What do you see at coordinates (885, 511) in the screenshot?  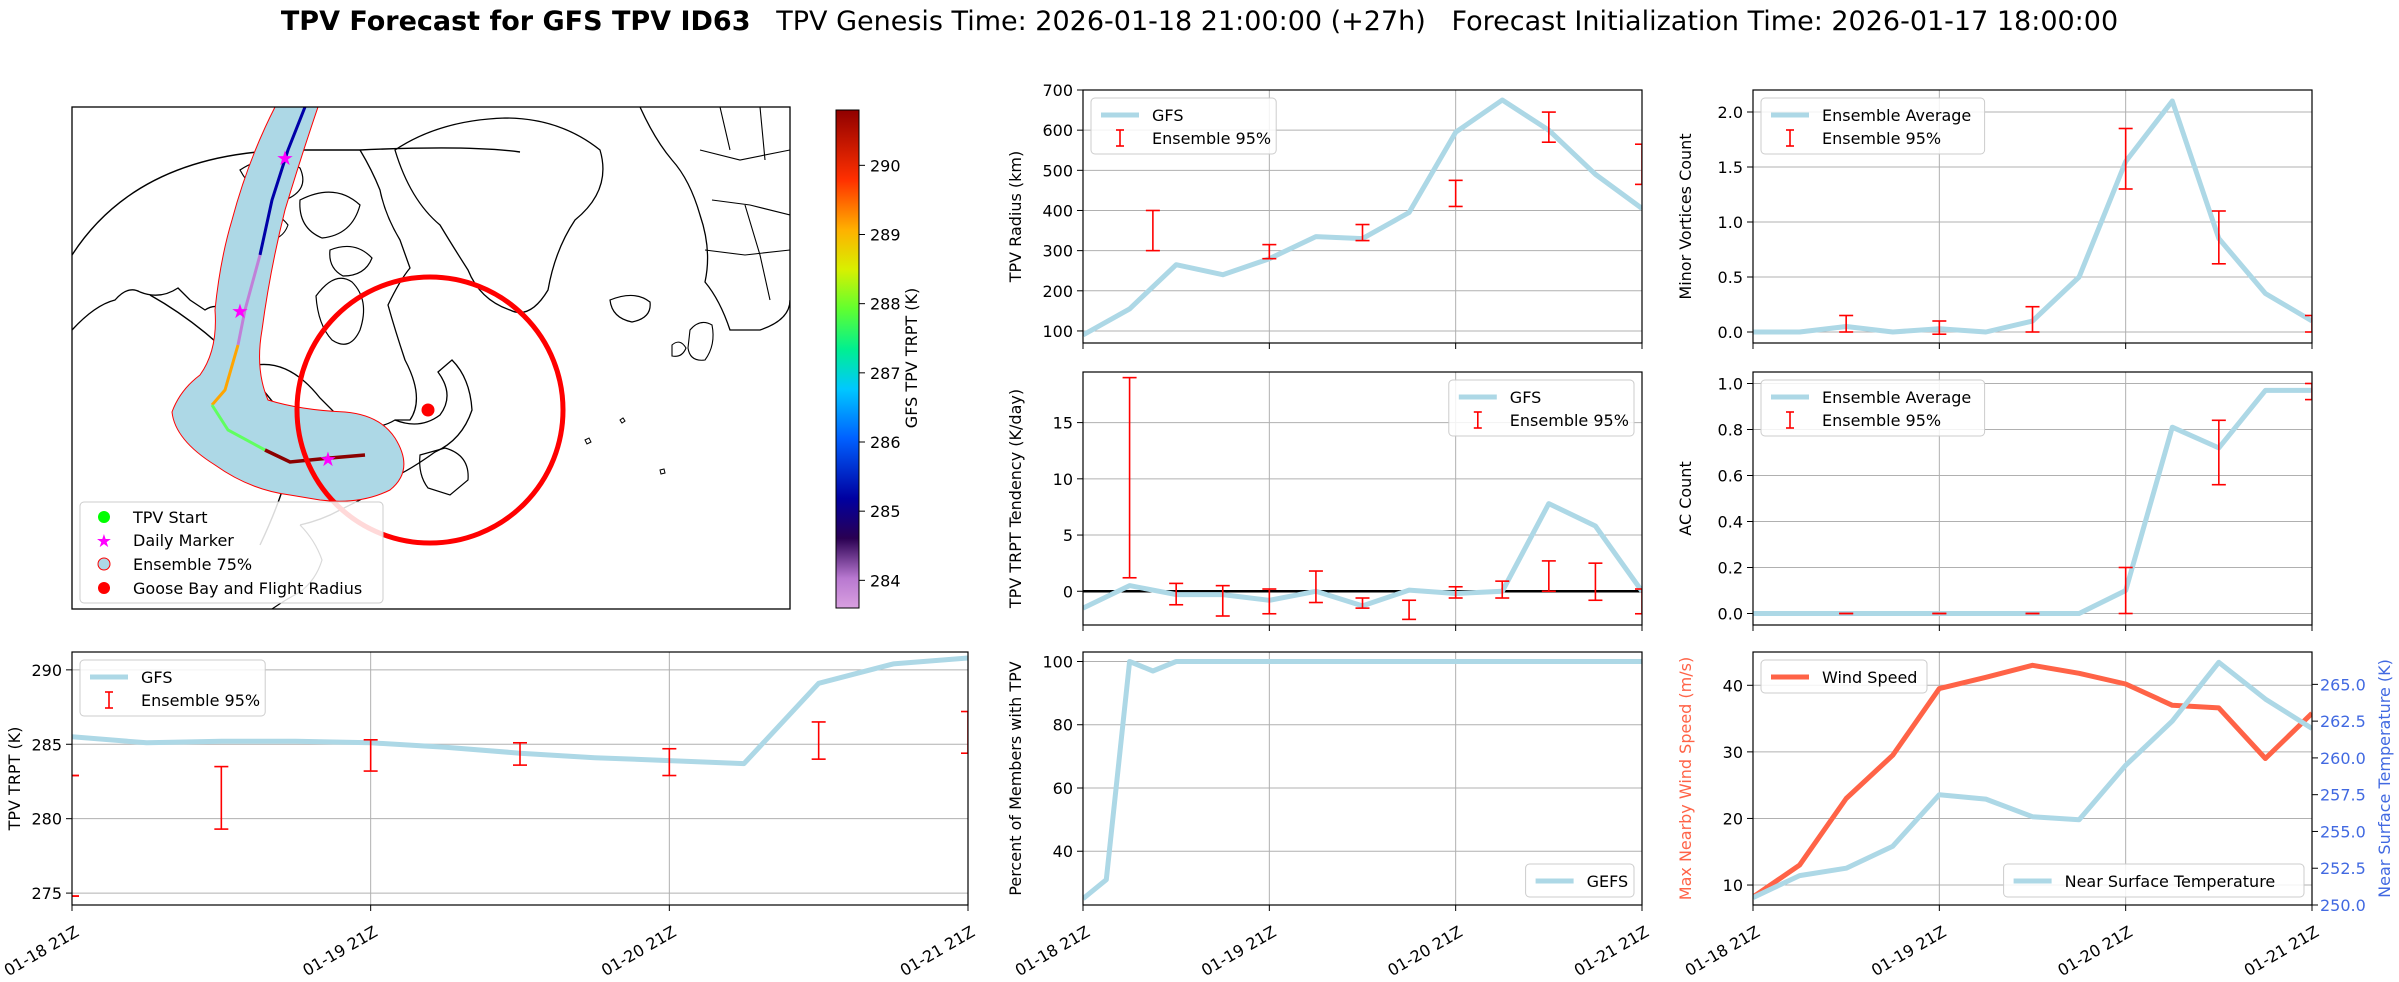 I see `colorbar-tick-label: 285` at bounding box center [885, 511].